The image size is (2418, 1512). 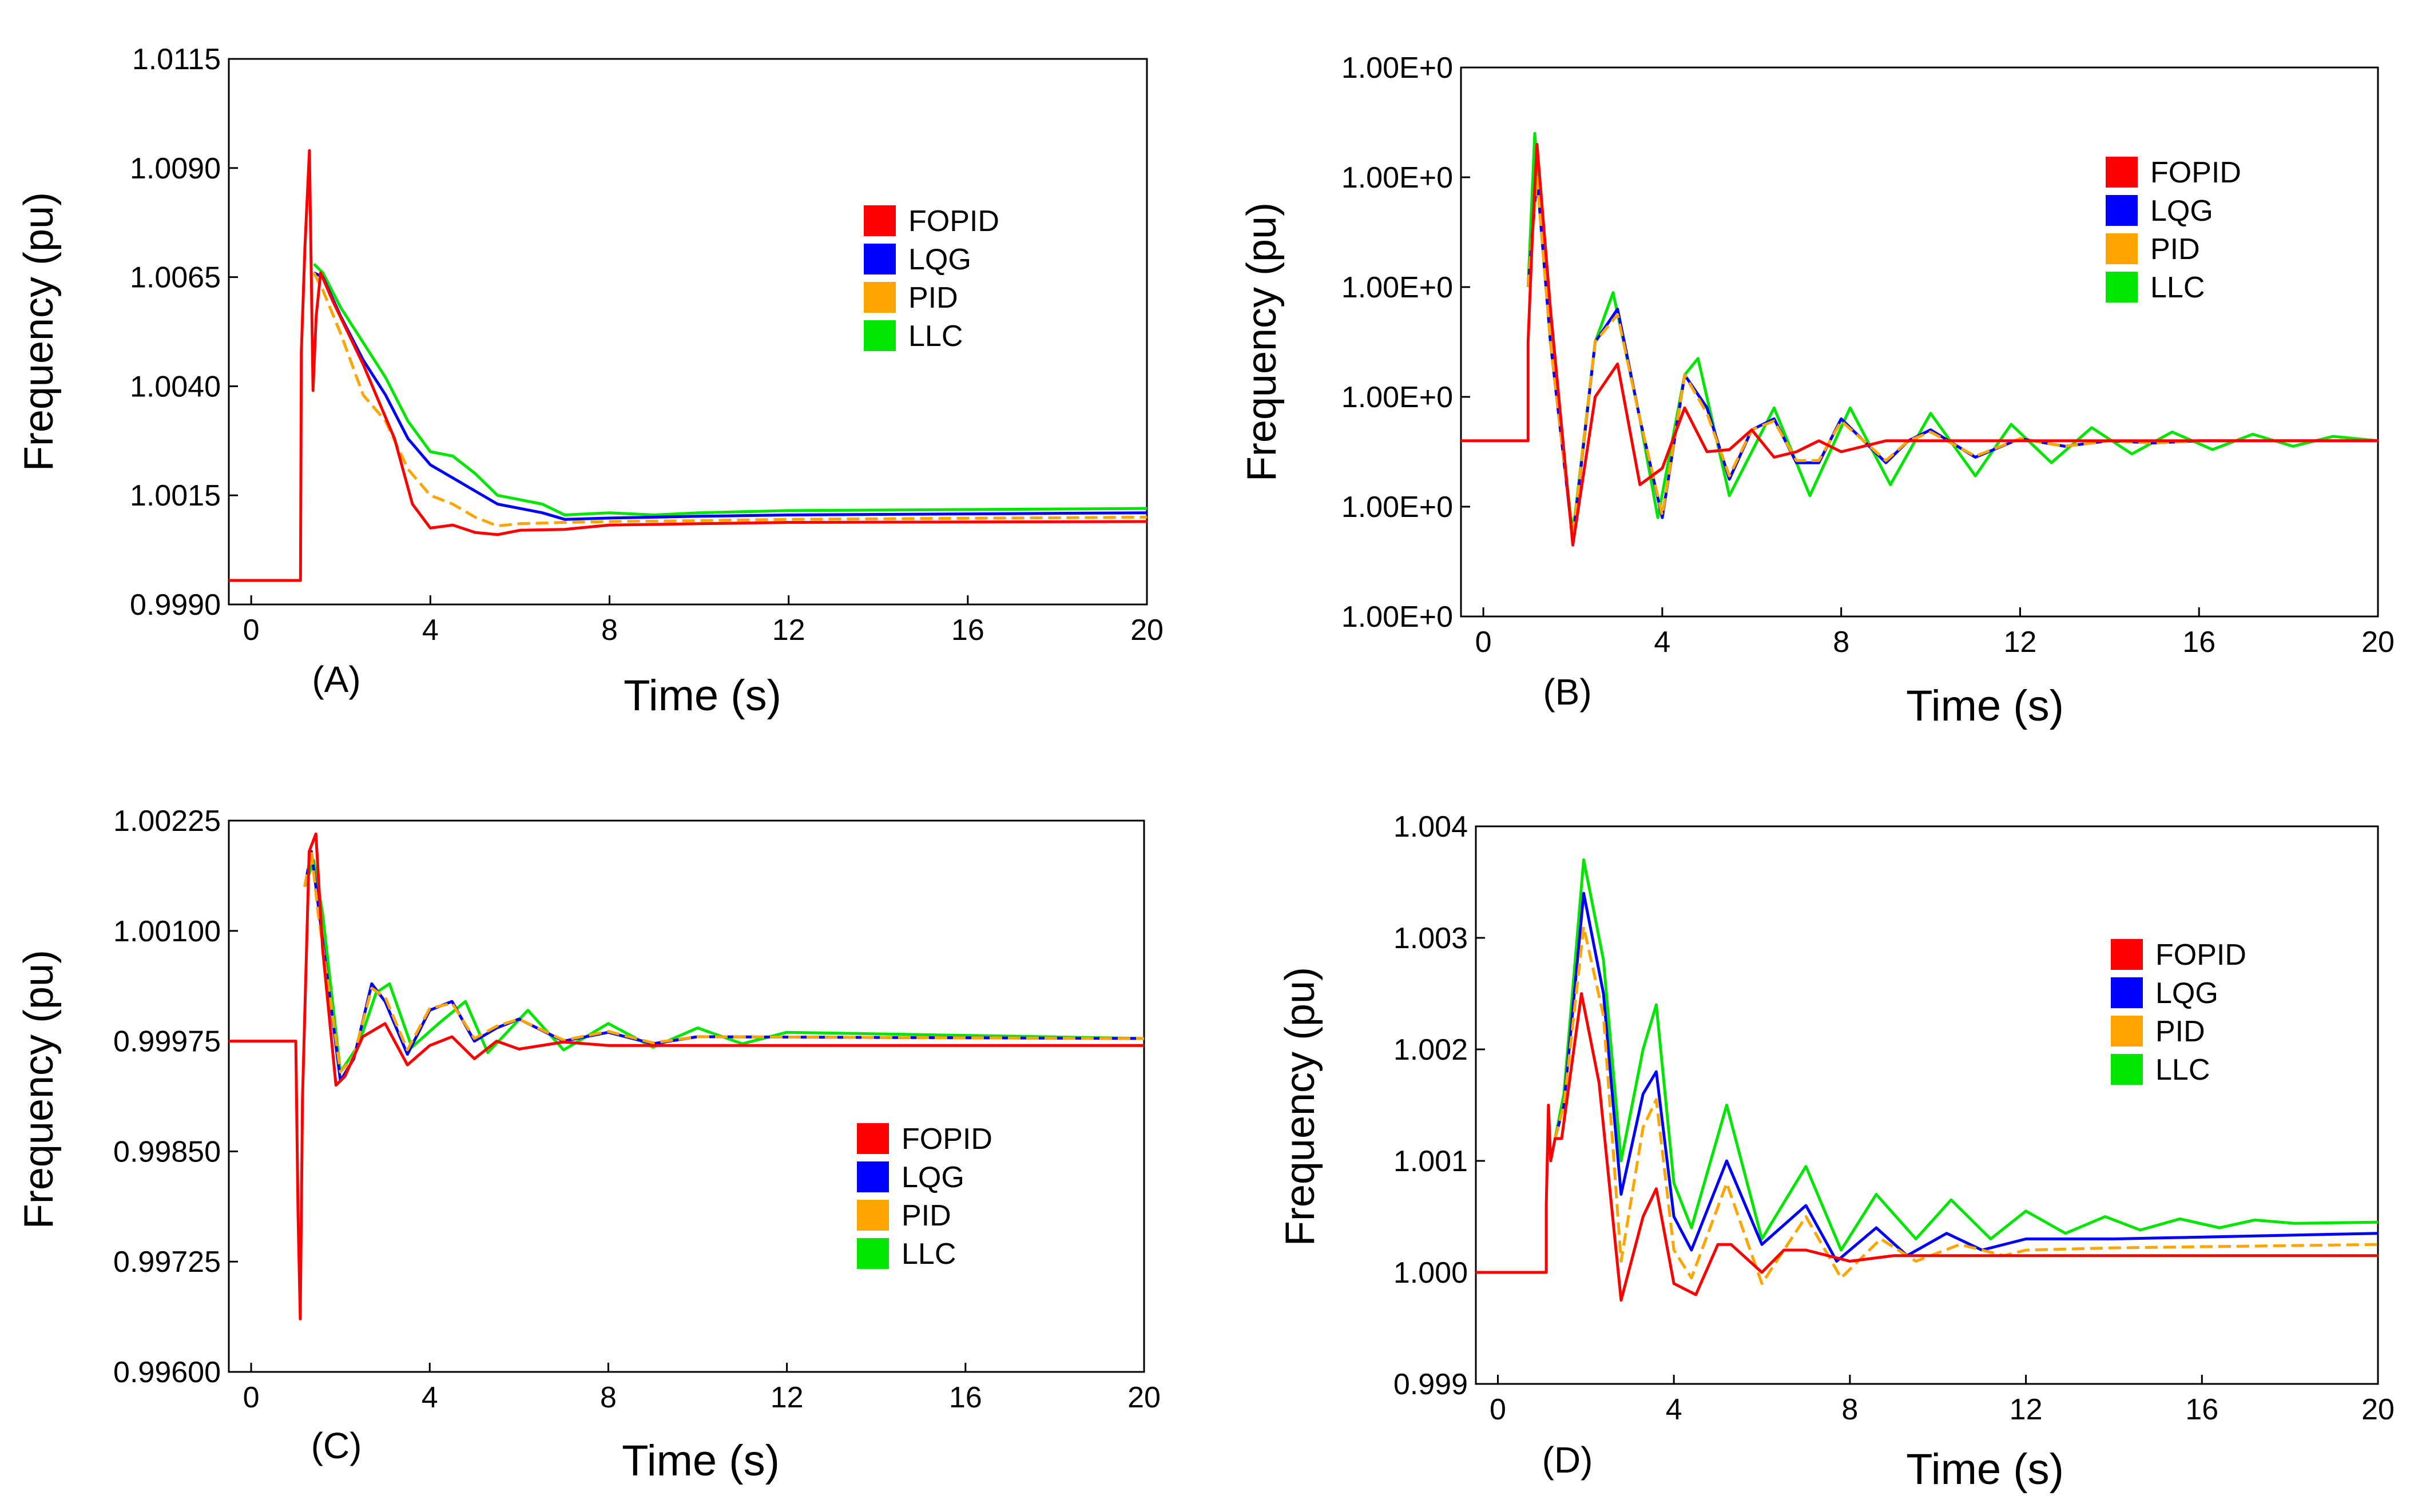 I want to click on y-tick-label: 1.0115, so click(x=176, y=59).